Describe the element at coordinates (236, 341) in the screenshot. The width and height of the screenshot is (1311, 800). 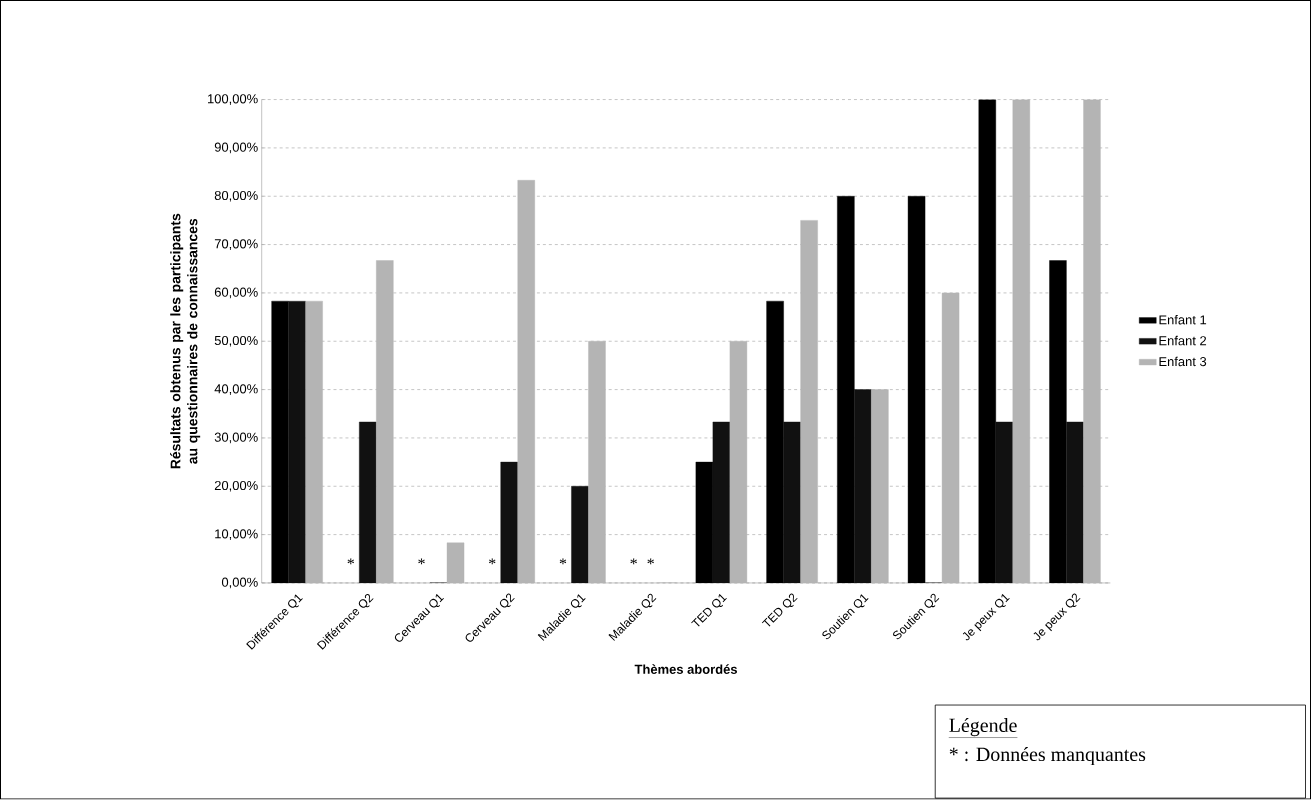
I see `y-tick-label: 50,00%` at that location.